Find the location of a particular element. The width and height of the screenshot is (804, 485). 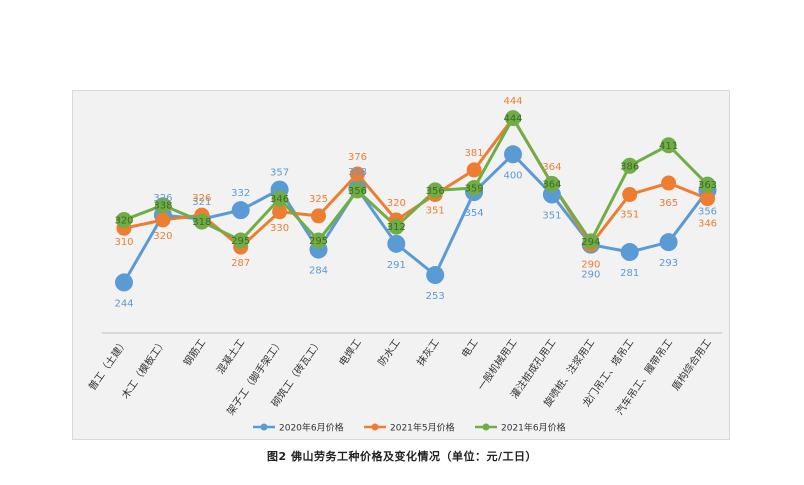

data-label: 244 is located at coordinates (123, 303).